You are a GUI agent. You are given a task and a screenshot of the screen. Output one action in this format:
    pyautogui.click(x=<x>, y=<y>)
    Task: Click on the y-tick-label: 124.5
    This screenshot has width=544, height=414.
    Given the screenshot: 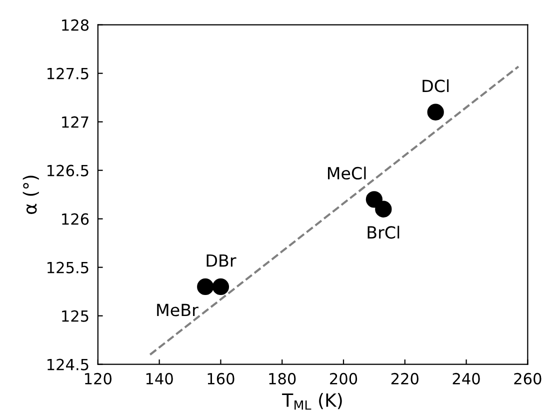 What is the action you would take?
    pyautogui.click(x=68, y=364)
    